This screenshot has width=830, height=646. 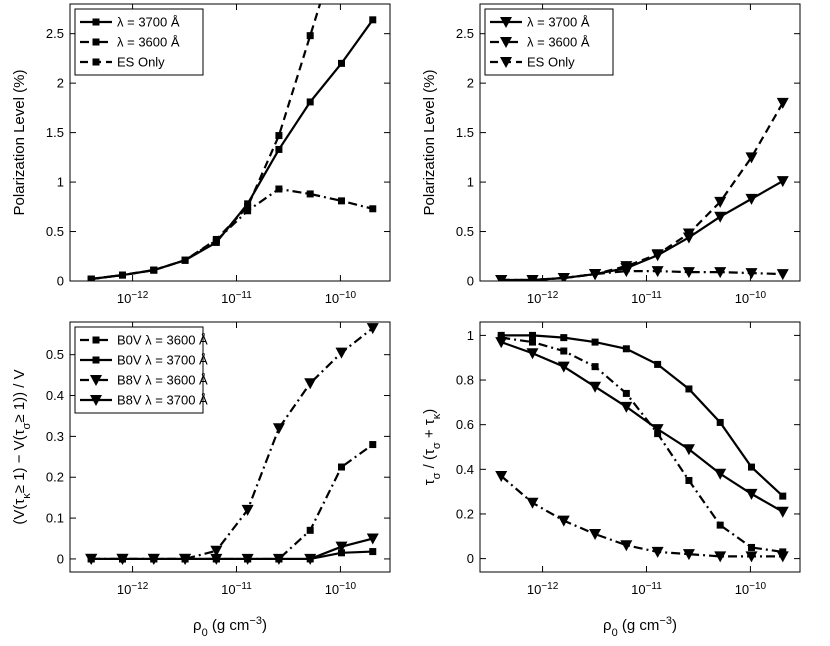 What do you see at coordinates (347, 586) in the screenshot?
I see `tick-exp: −10` at bounding box center [347, 586].